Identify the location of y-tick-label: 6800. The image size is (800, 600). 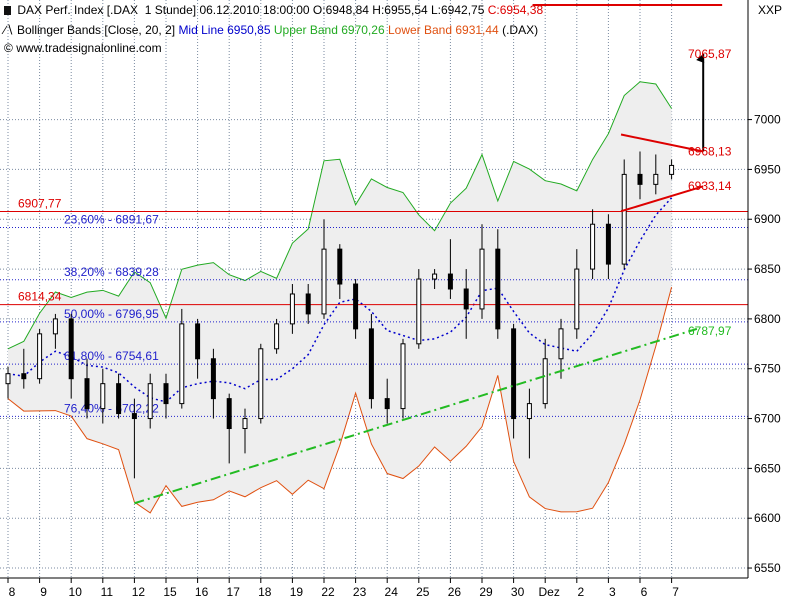
(767, 319).